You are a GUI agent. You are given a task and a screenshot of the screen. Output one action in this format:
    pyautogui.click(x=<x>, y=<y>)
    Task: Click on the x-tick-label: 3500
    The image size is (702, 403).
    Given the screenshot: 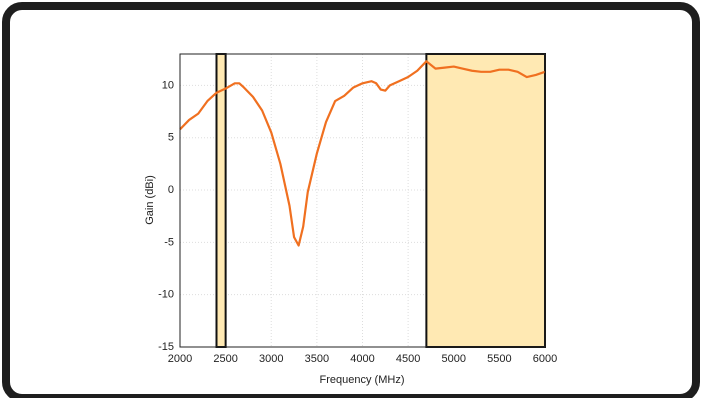 What is the action you would take?
    pyautogui.click(x=317, y=359)
    